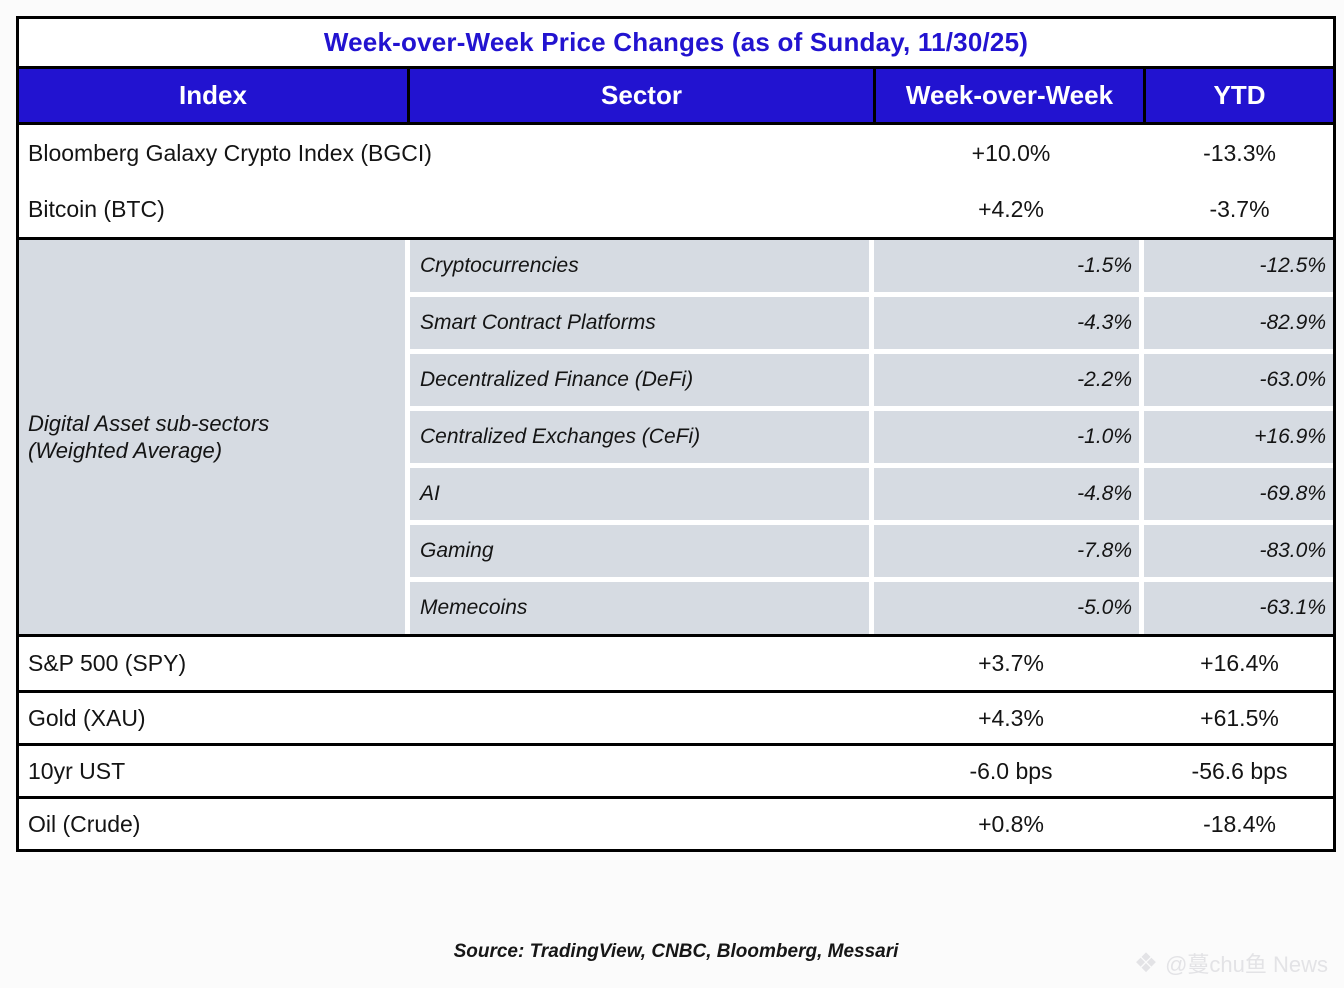 The image size is (1344, 988). I want to click on subsector-label-line2: (Weighted Average), so click(125, 450).